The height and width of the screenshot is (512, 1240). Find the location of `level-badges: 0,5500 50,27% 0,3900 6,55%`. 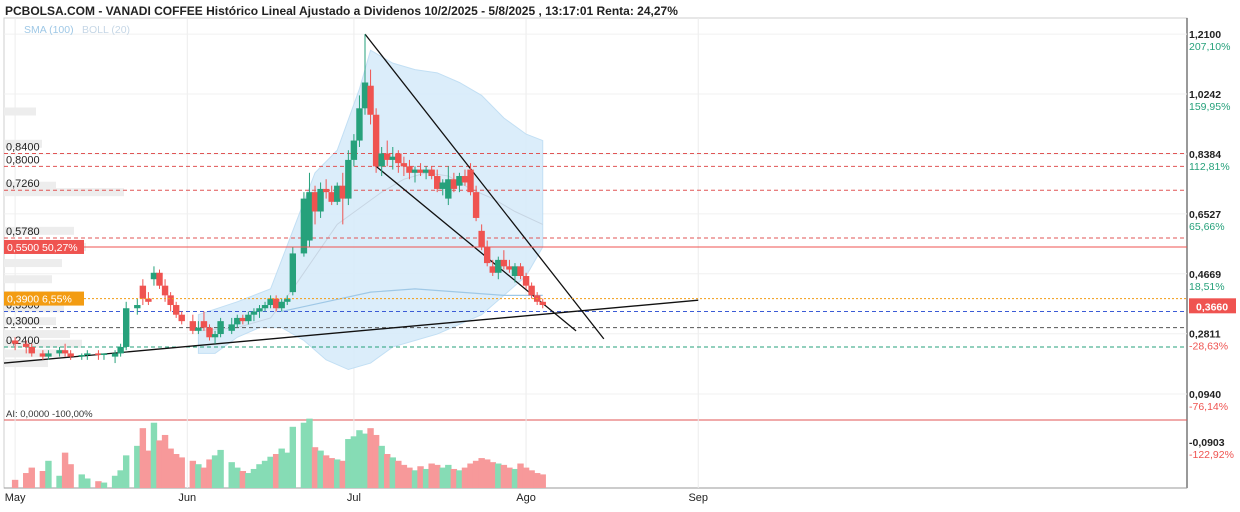

level-badges: 0,5500 50,27% 0,3900 6,55% is located at coordinates (595, 272).